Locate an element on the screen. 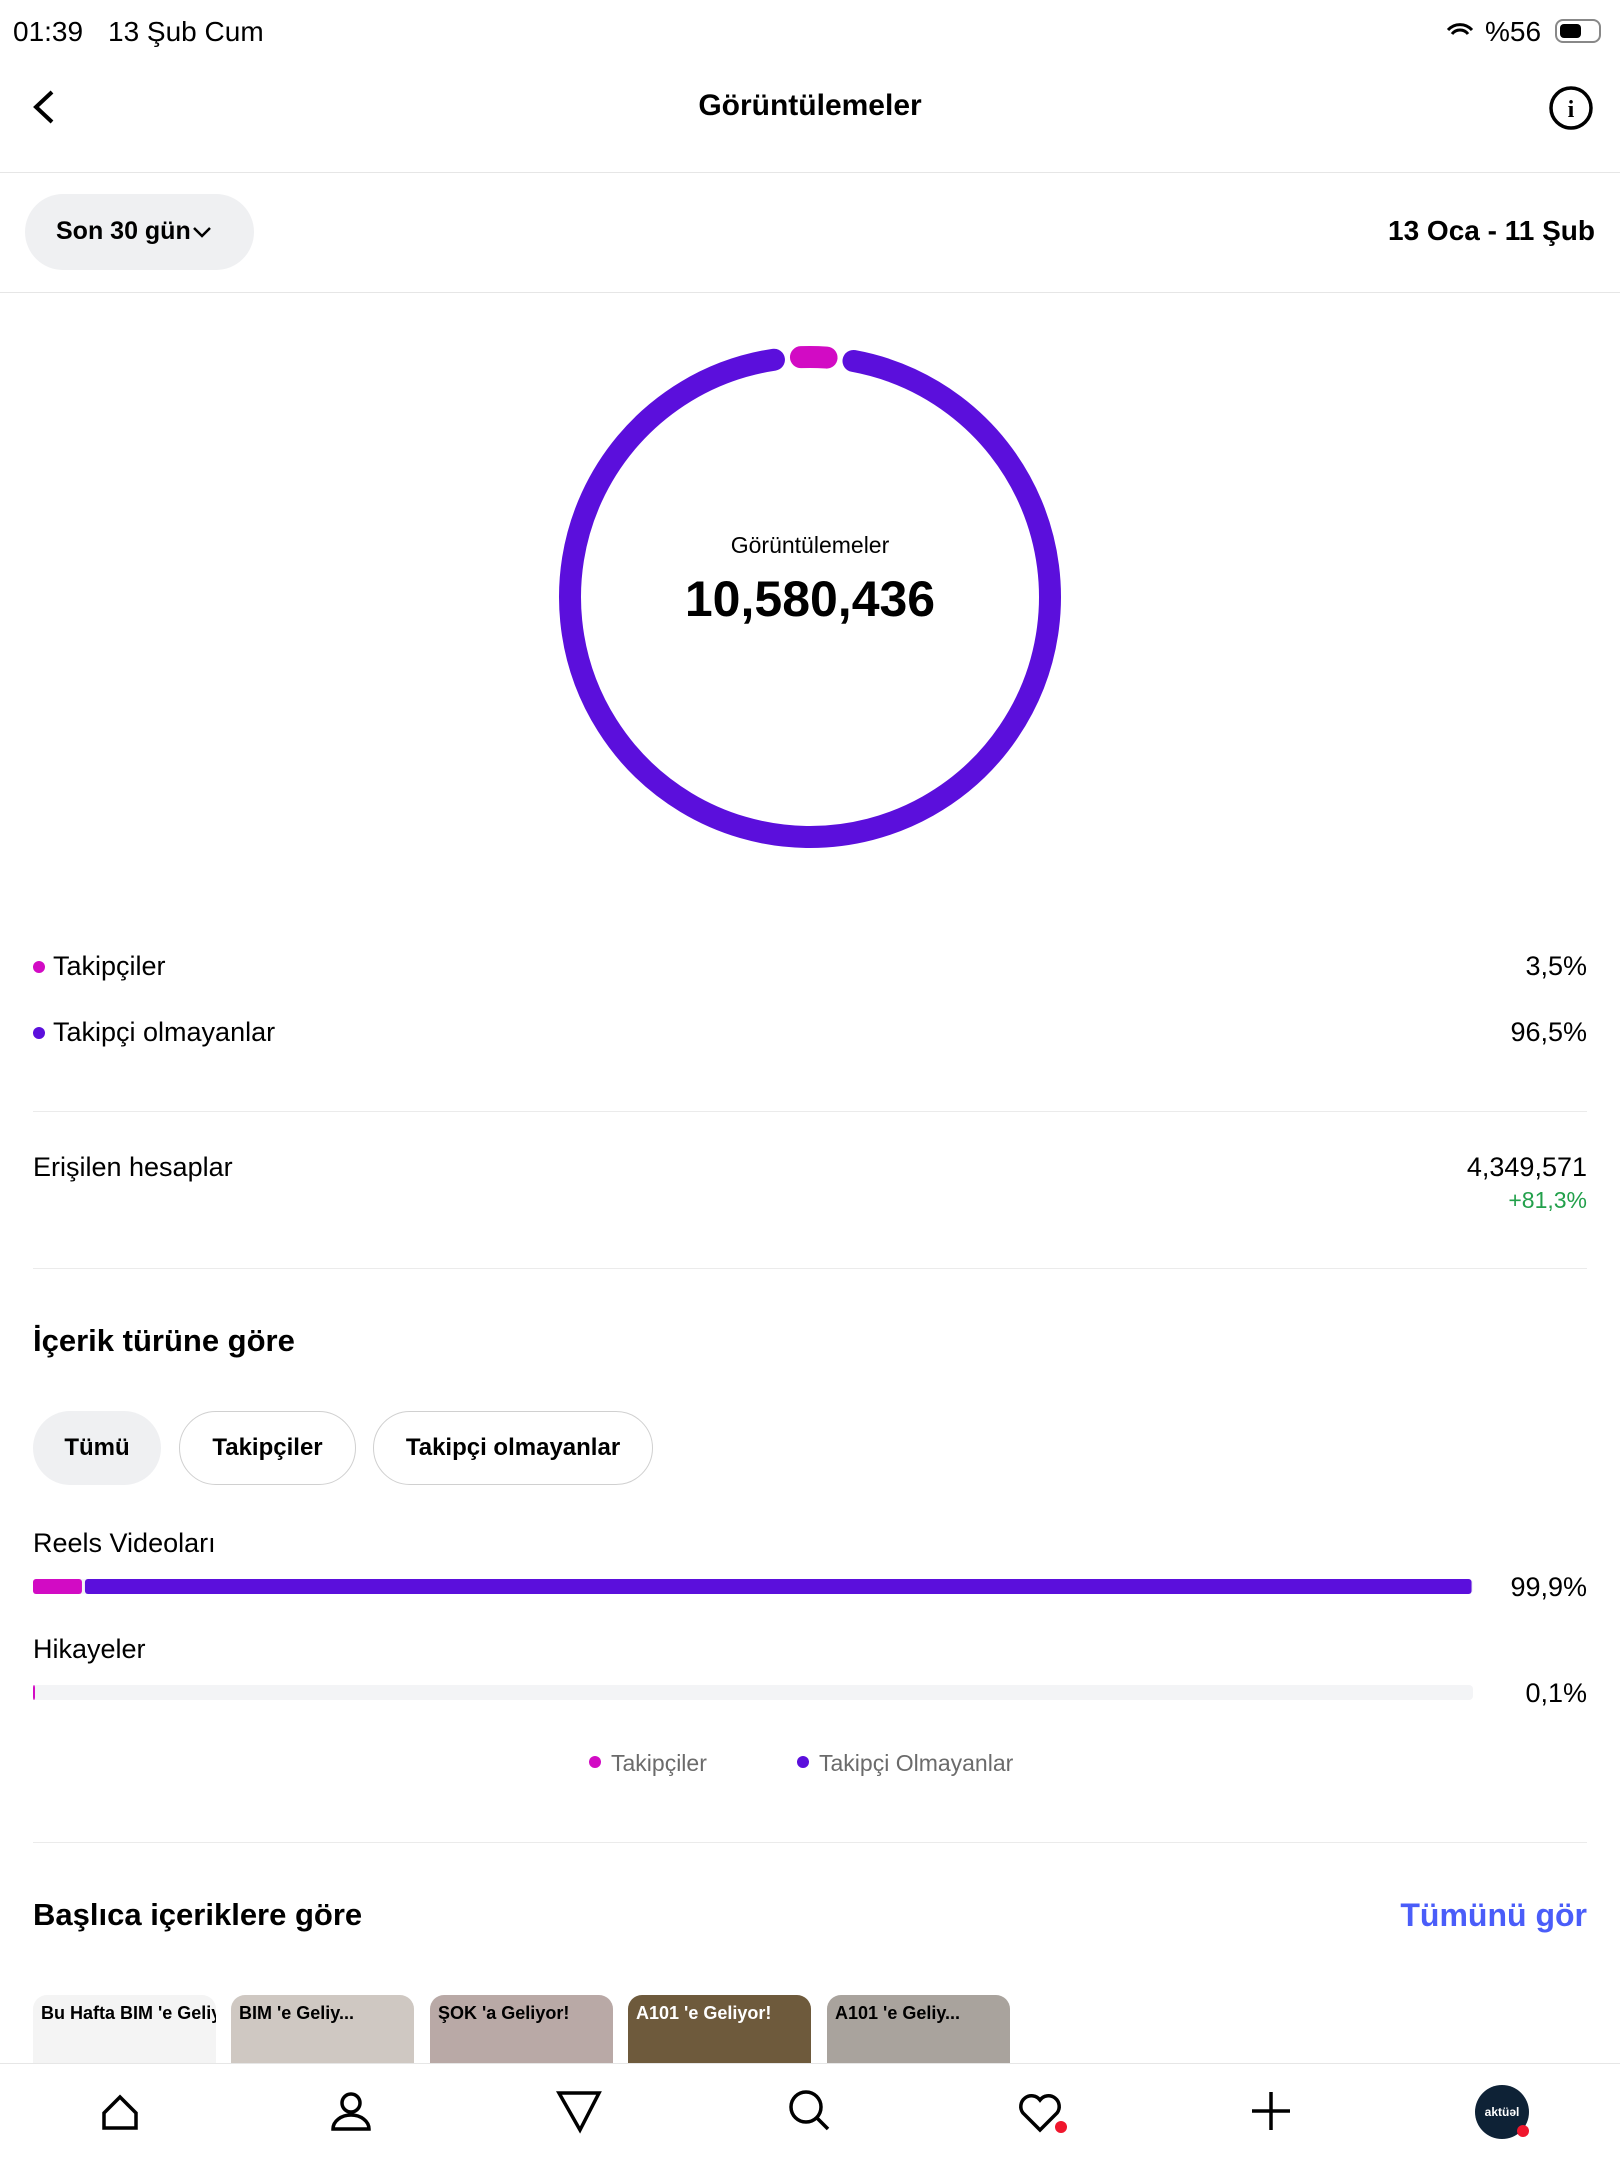 Image resolution: width=1620 pixels, height=2161 pixels. legend-label: Takipçi Olmayanlar is located at coordinates (916, 1763).